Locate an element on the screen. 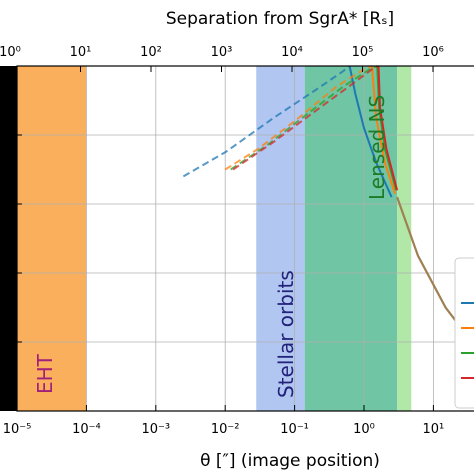 This screenshot has width=474, height=474. bottom-tick-label-2: 10⁻³ is located at coordinates (155, 429).